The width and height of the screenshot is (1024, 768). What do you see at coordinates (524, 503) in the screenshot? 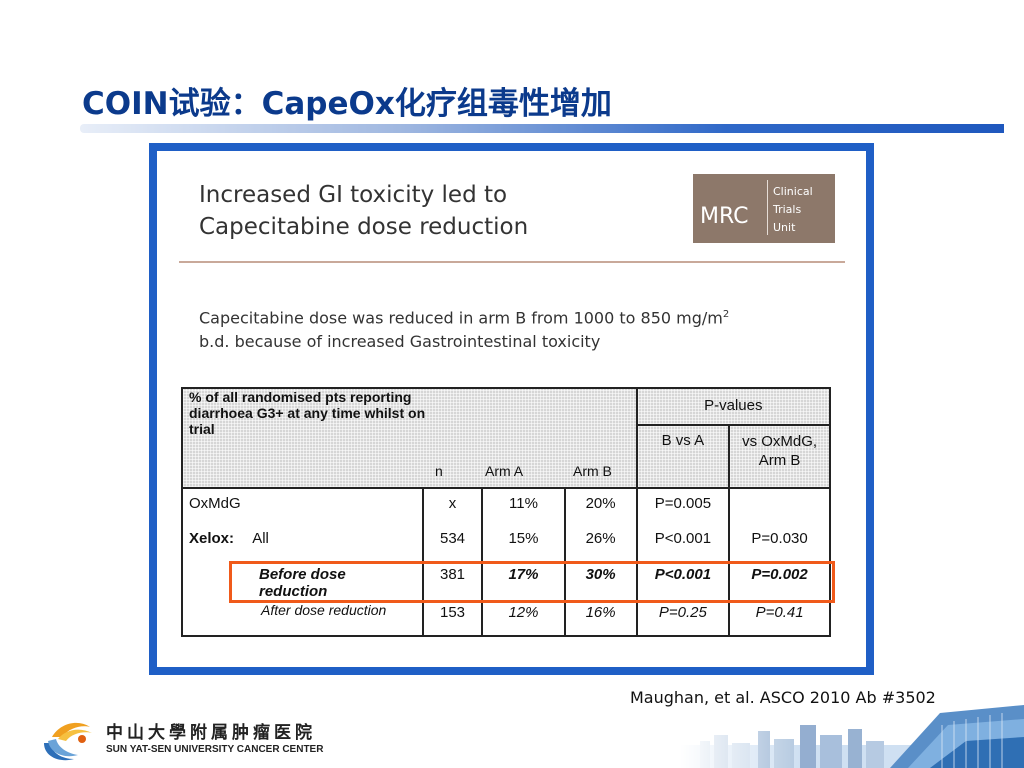
I see `row-oxmdg-arm-a: 11%` at bounding box center [524, 503].